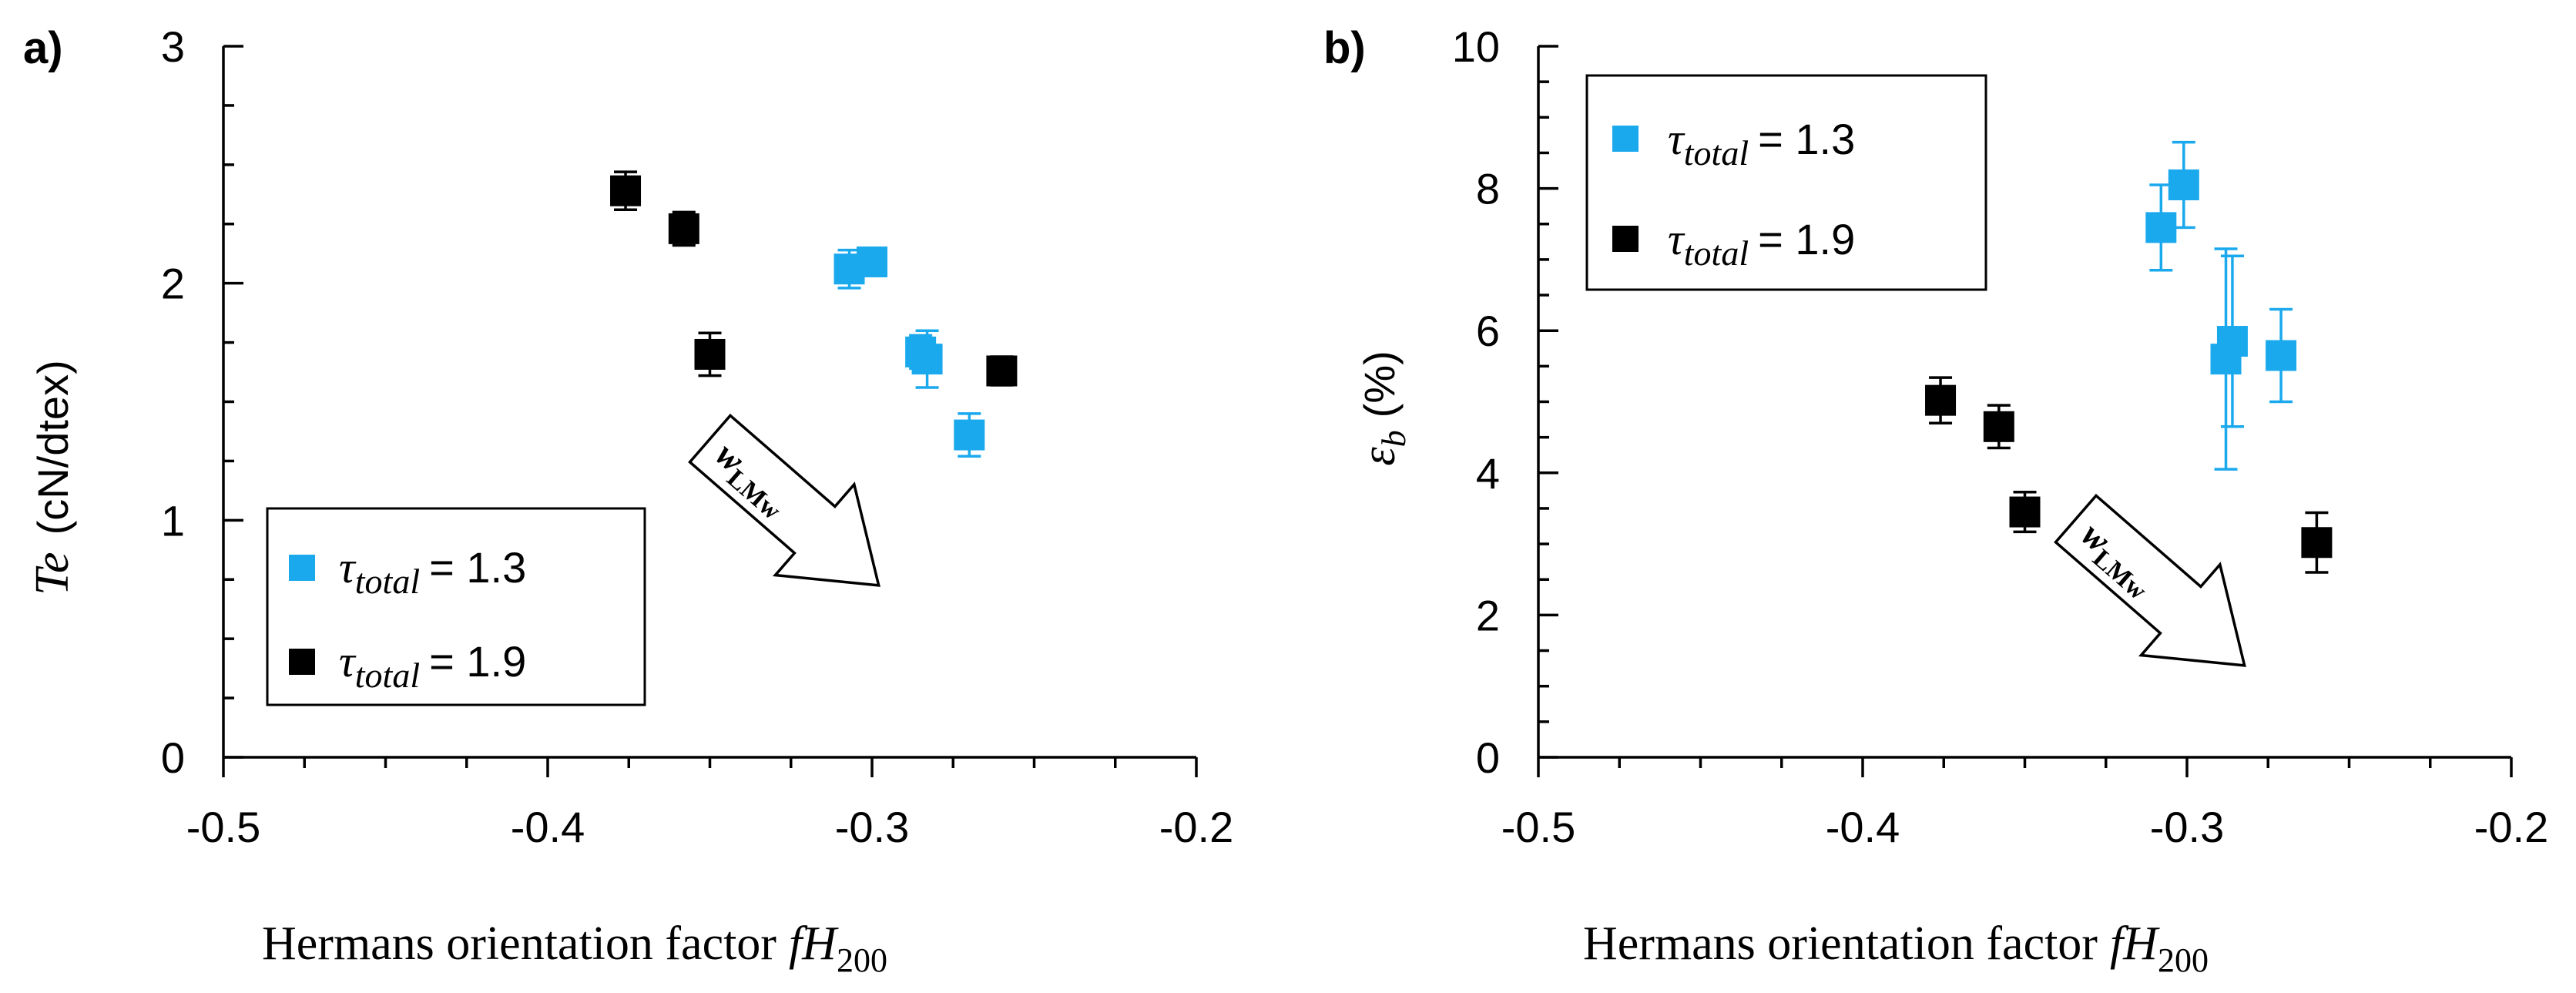 This screenshot has width=2576, height=993. I want to click on panel-b-y-tick-label: 8, so click(1488, 189).